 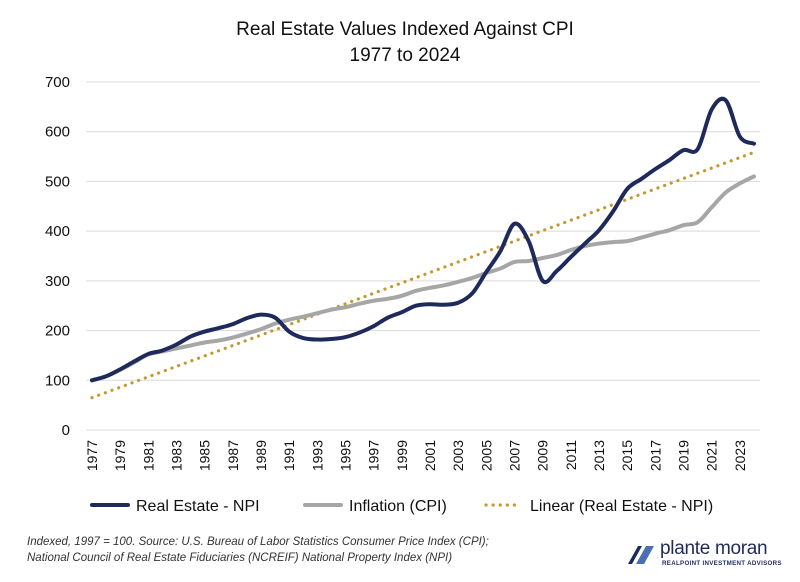 I want to click on y-tick-label-100: 100, so click(x=57, y=380).